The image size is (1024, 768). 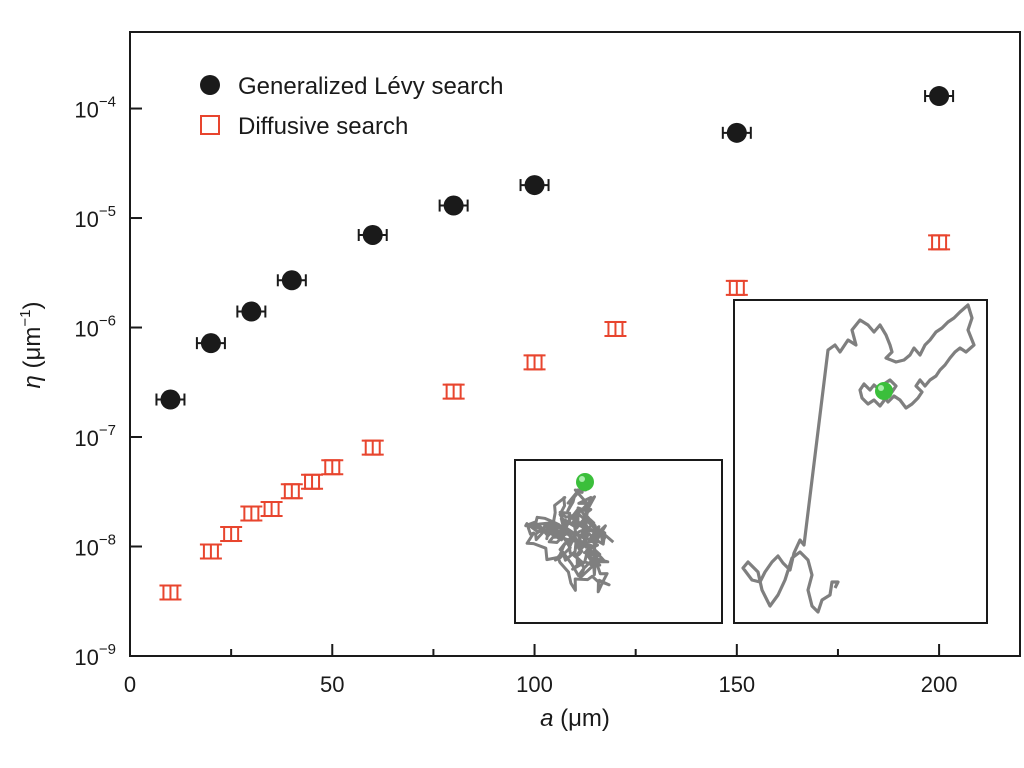 What do you see at coordinates (858, 458) in the screenshot?
I see `inset-levy-path` at bounding box center [858, 458].